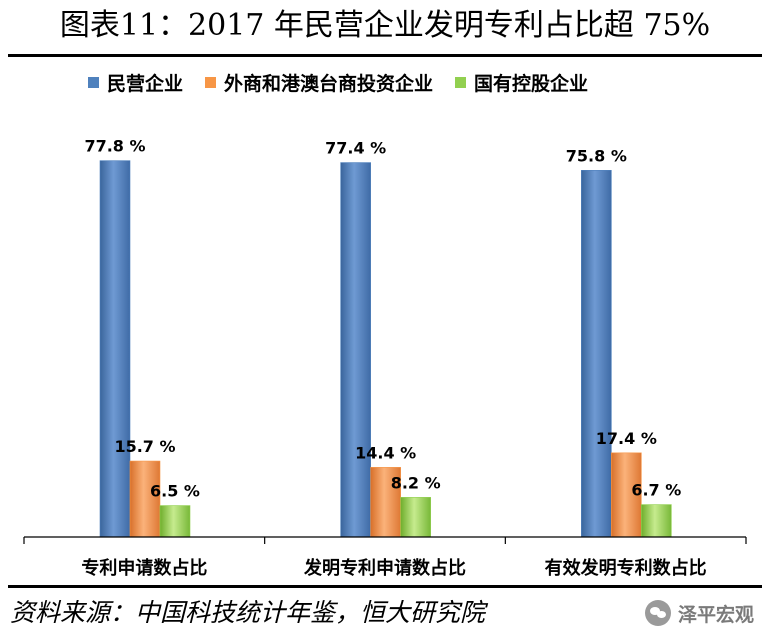 Image resolution: width=770 pixels, height=640 pixels. I want to click on legend-swatch-private, so click(93, 82).